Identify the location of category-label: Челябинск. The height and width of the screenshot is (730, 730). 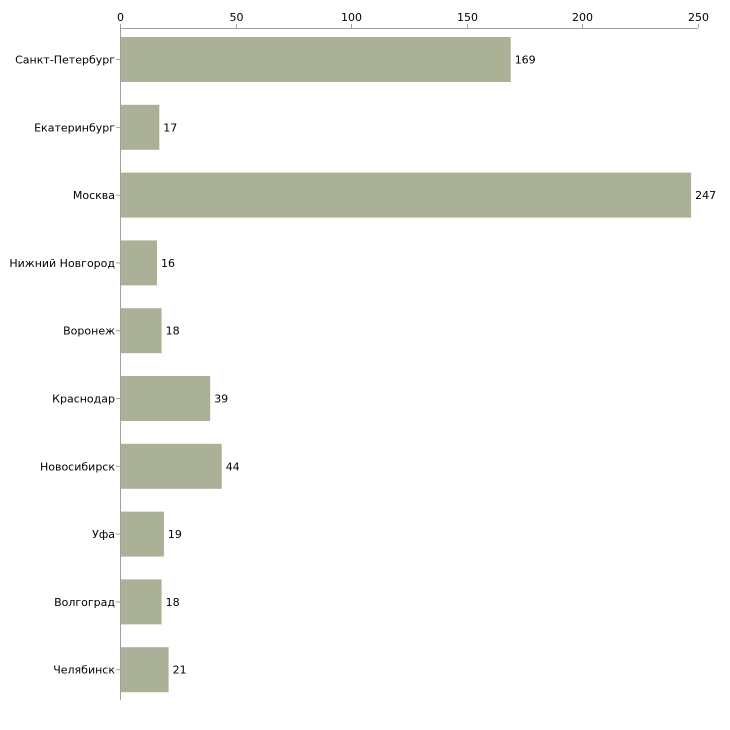
(84, 670).